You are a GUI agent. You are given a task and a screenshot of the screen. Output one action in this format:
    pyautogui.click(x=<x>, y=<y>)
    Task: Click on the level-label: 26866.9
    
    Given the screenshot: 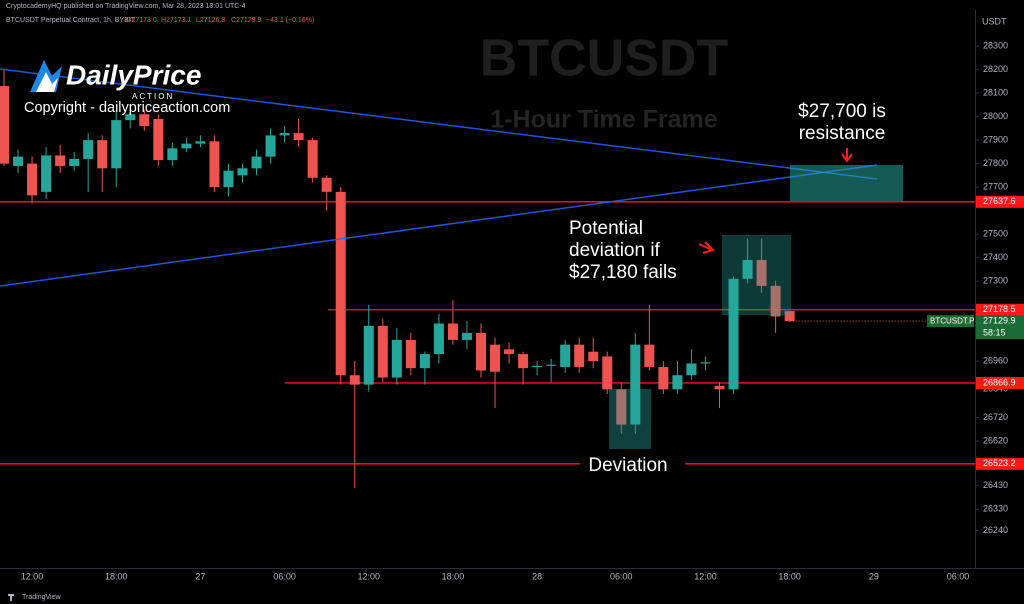 What is the action you would take?
    pyautogui.click(x=999, y=382)
    